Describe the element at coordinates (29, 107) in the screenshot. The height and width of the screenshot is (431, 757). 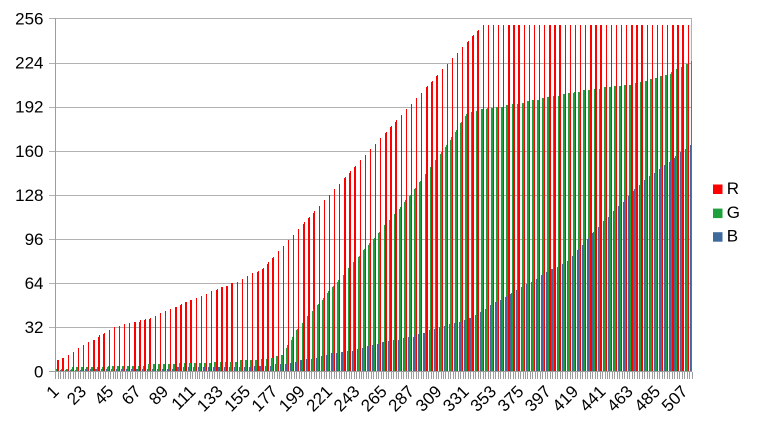
I see `svg-text: 192` at that location.